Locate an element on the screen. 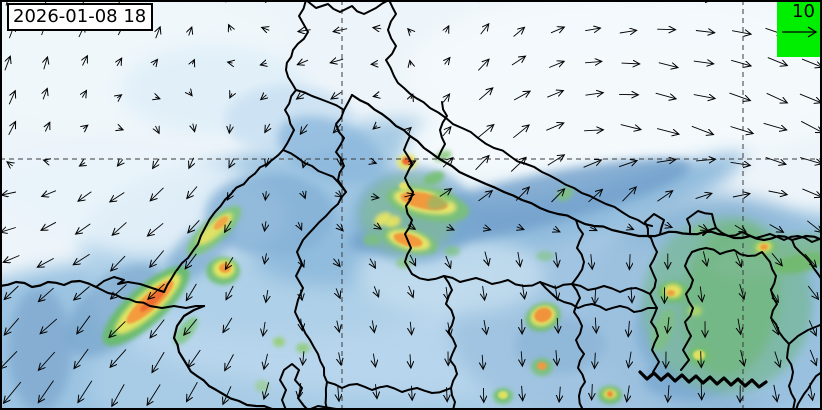  timestamp-text: 2026-01-08 18 is located at coordinates (80, 16).